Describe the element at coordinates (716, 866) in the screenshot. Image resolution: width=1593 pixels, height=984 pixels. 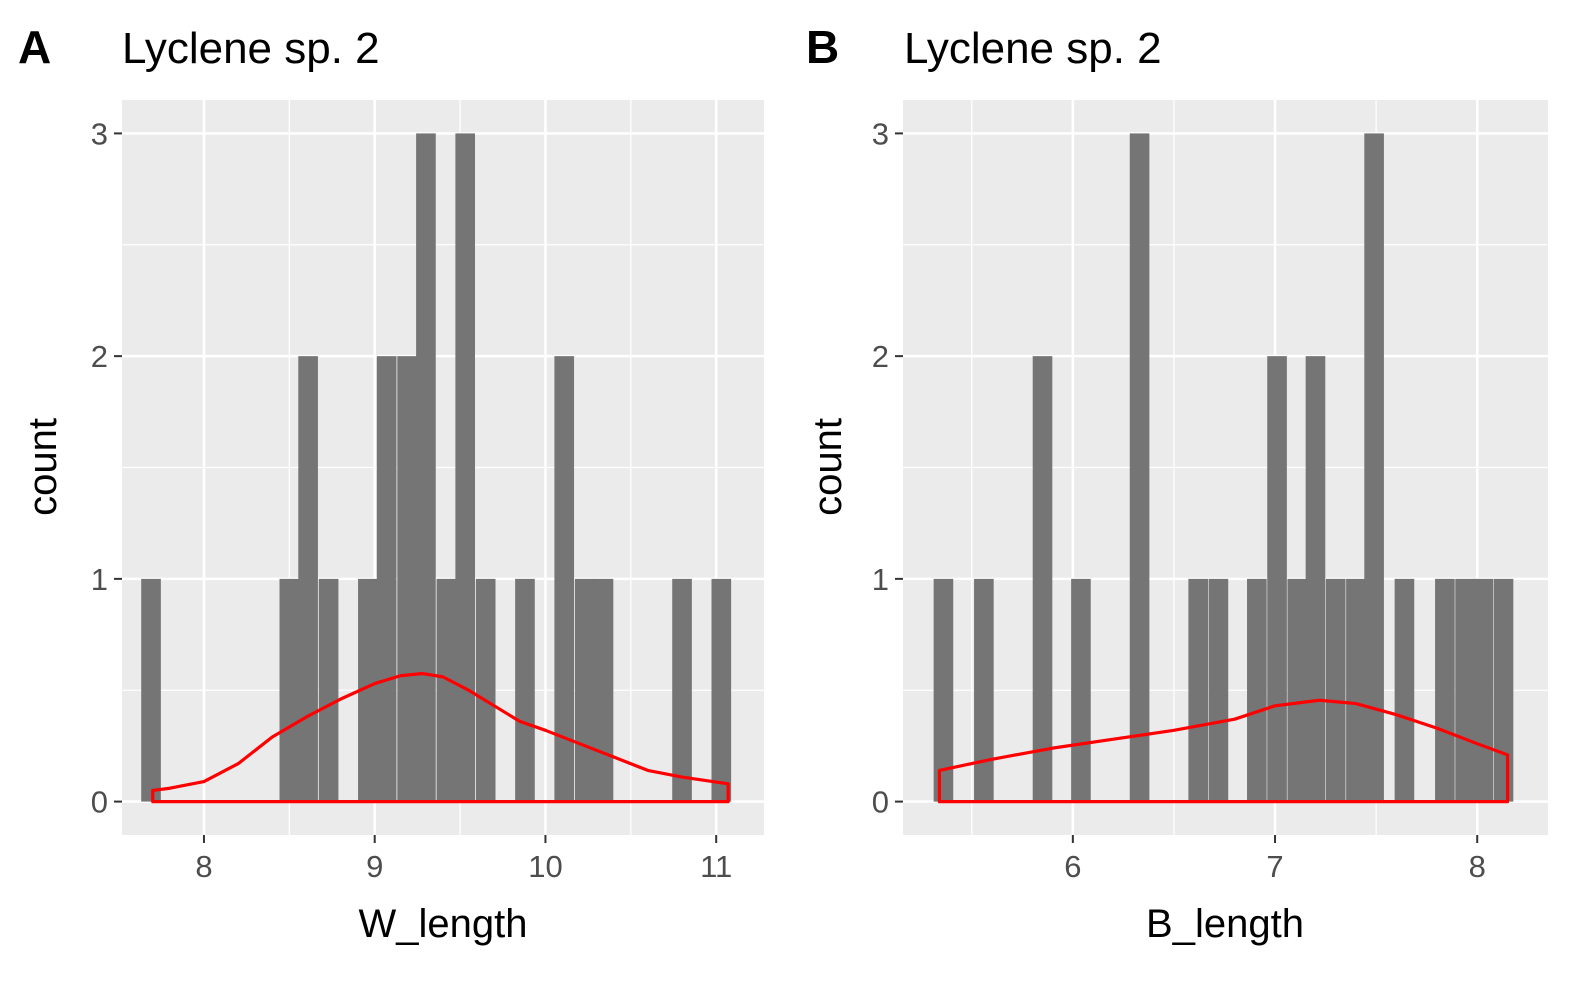
I see `x-tick-label: 11` at that location.